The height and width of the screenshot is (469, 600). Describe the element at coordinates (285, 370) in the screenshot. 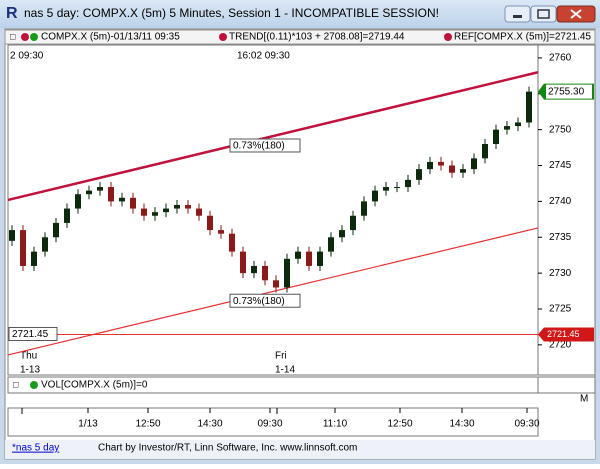

I see `day-date: 1-14` at that location.